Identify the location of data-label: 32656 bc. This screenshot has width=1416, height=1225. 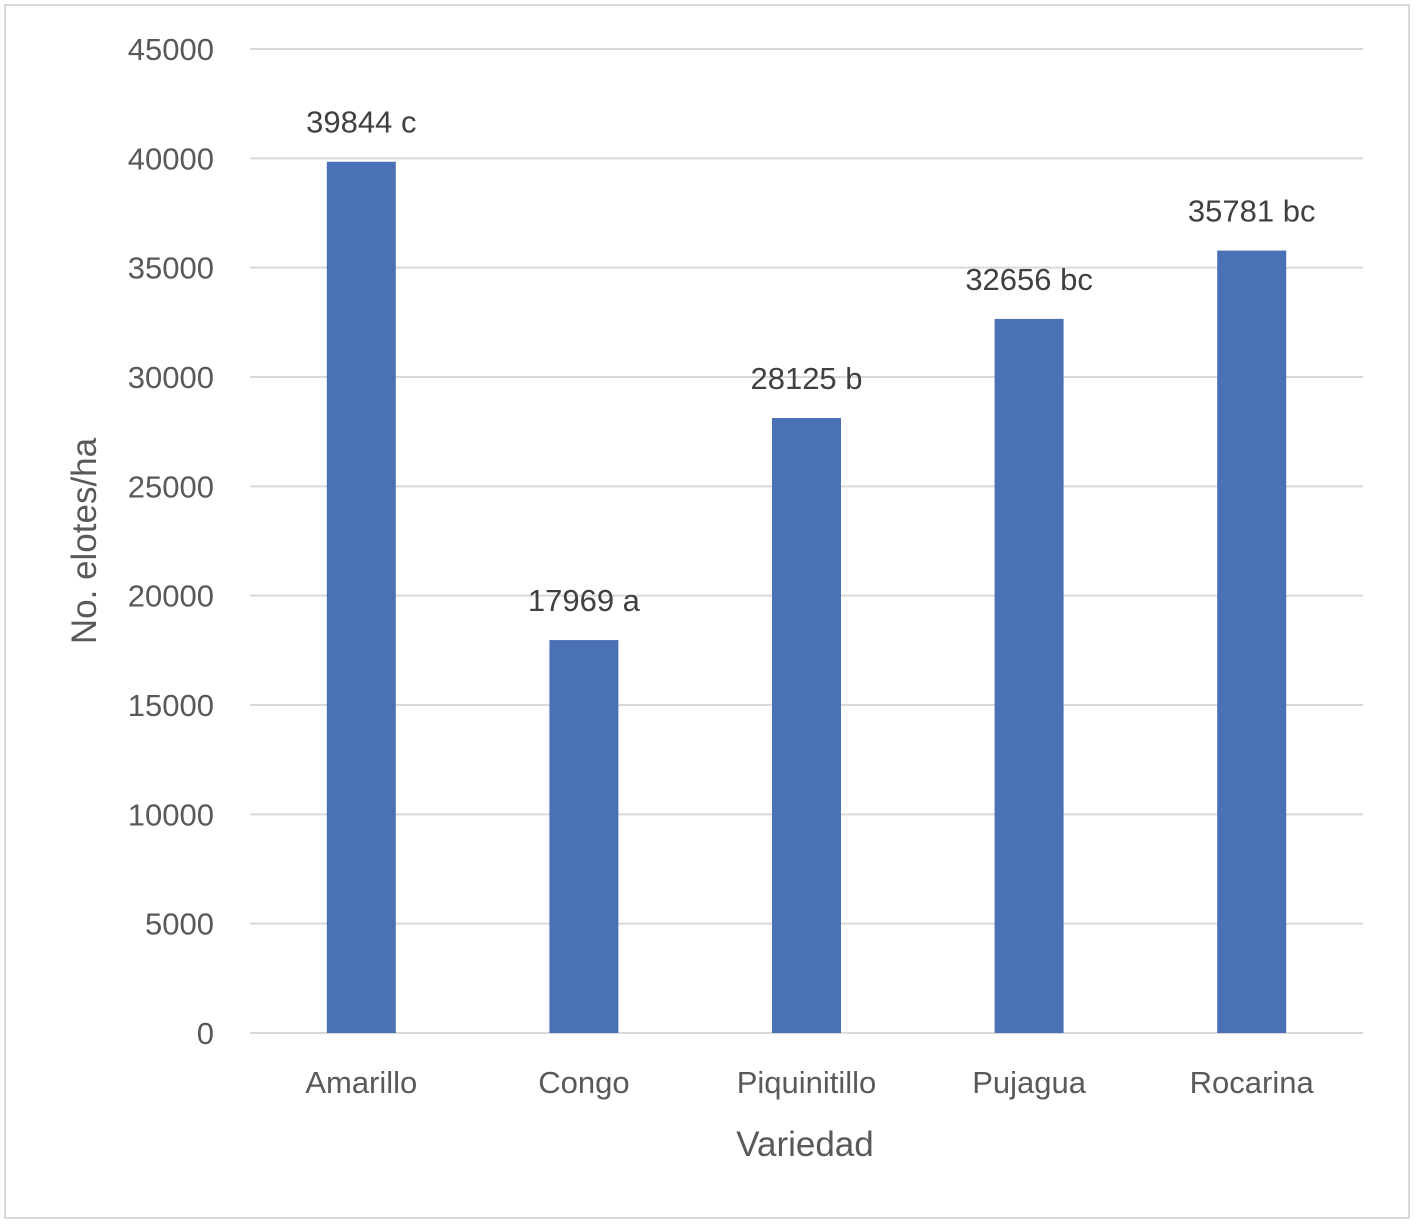
(1029, 279).